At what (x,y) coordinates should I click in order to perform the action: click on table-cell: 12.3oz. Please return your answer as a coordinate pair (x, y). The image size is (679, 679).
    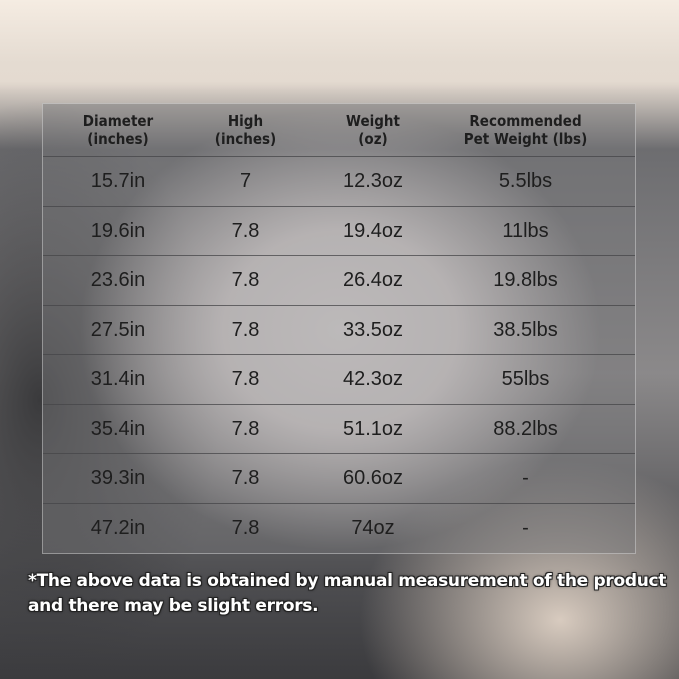
    Looking at the image, I should click on (373, 181).